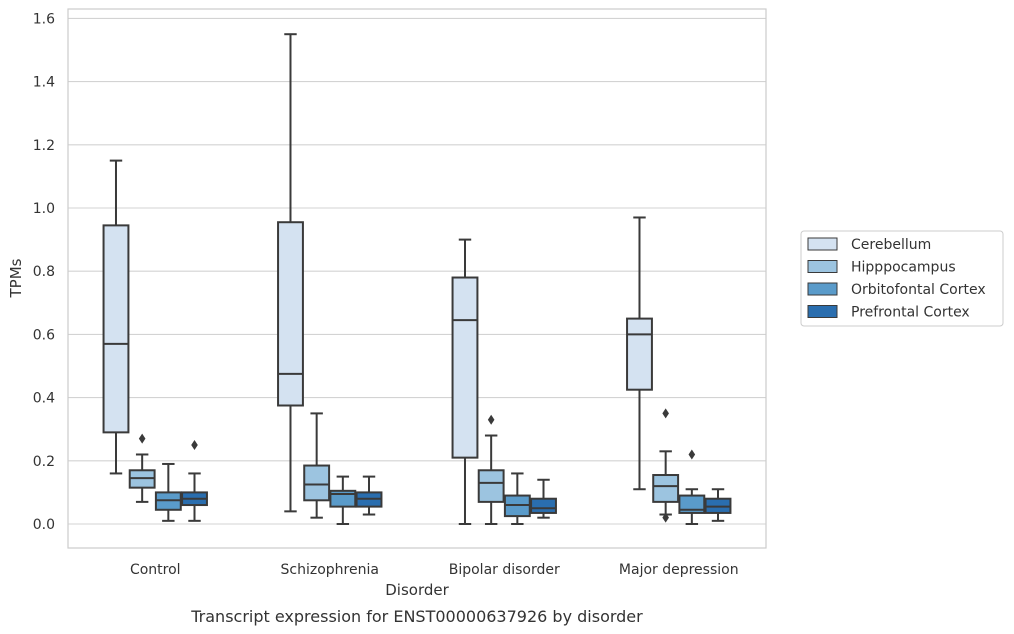 The image size is (1014, 634). Describe the element at coordinates (16, 278) in the screenshot. I see `y-axis-label: TPMs` at that location.